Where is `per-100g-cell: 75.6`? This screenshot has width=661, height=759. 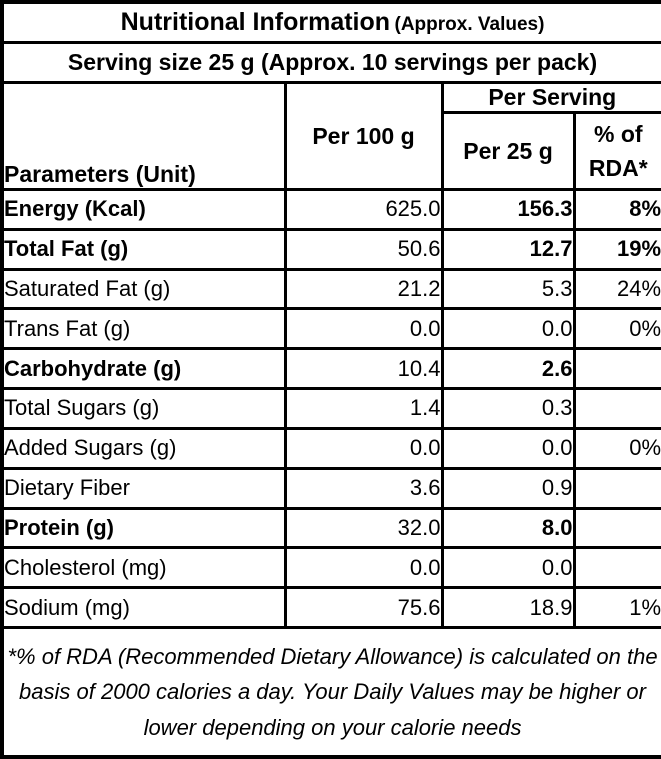
per-100g-cell: 75.6 is located at coordinates (363, 607).